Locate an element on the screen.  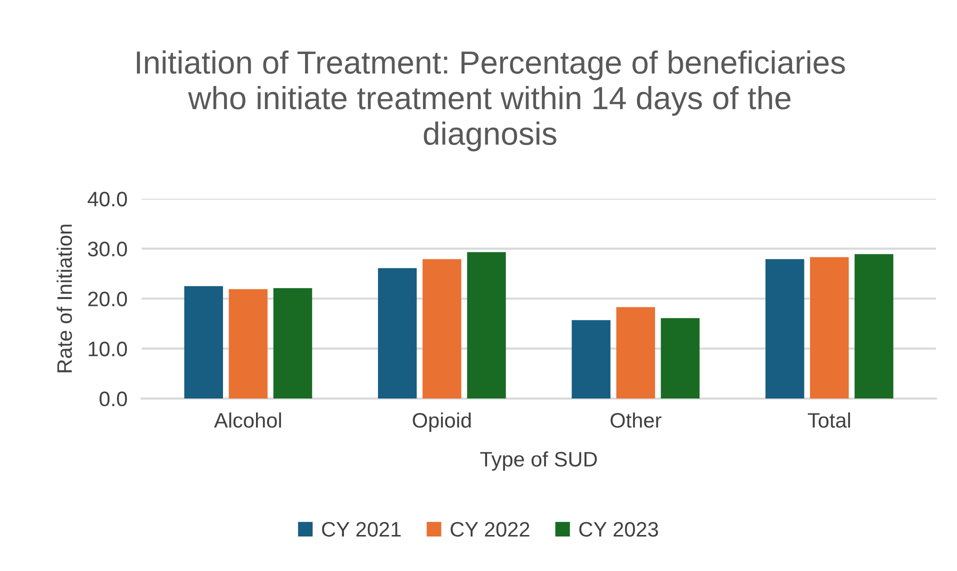
y-axis-title: Rate of Initiation is located at coordinates (64, 298).